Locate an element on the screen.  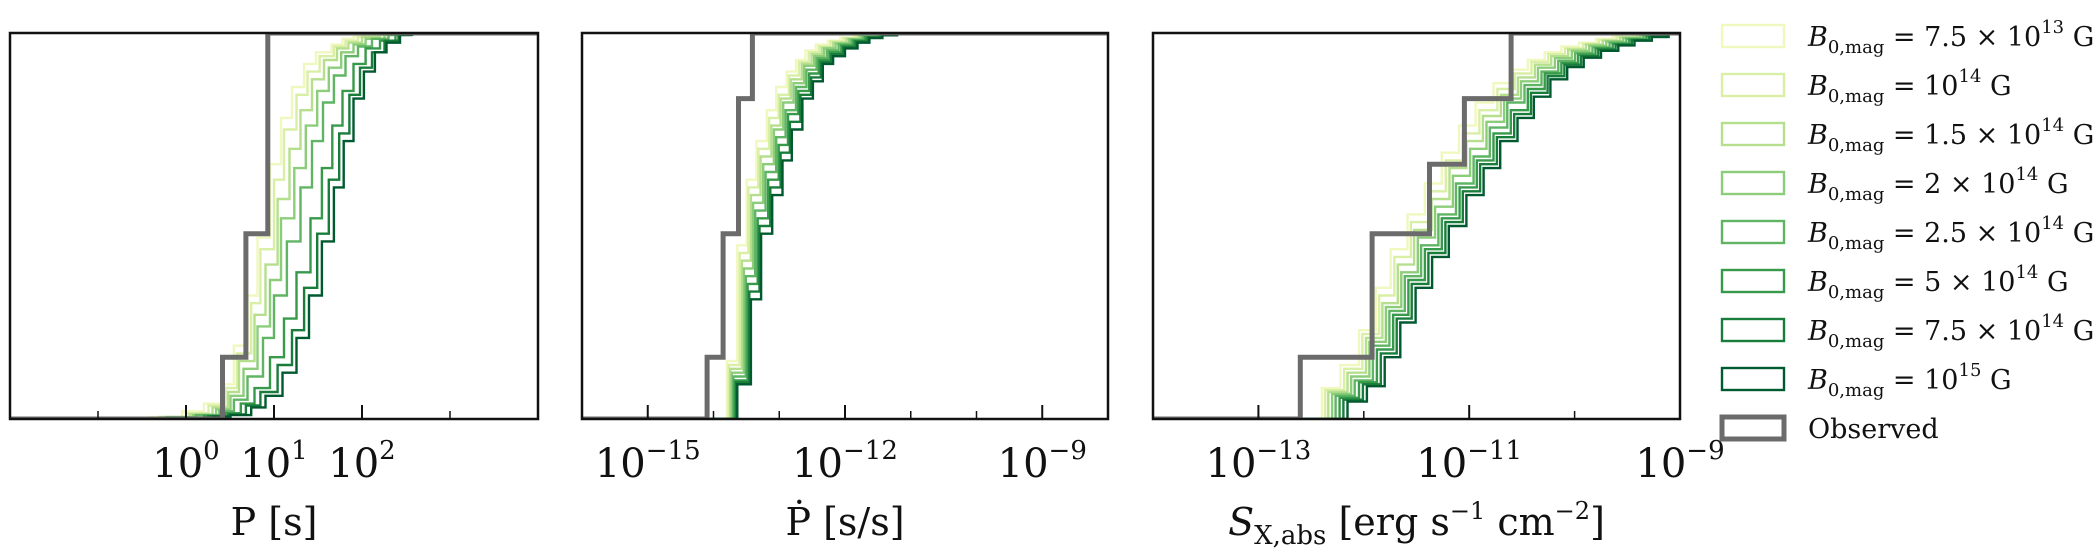
legend-entry: B0,mag = 7.5 × 1014 G is located at coordinates (1907, 331).